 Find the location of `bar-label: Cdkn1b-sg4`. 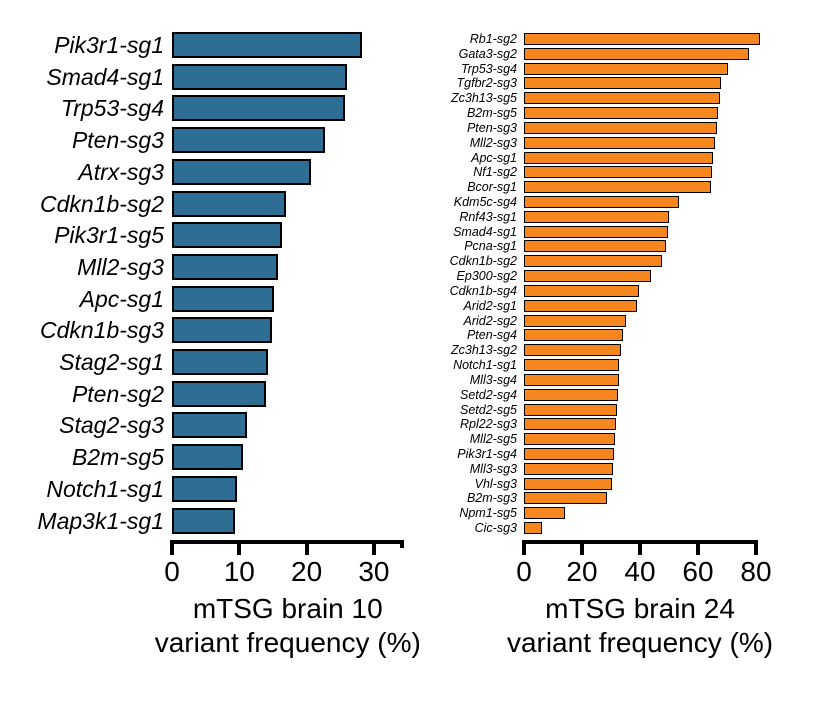

bar-label: Cdkn1b-sg4 is located at coordinates (483, 290).